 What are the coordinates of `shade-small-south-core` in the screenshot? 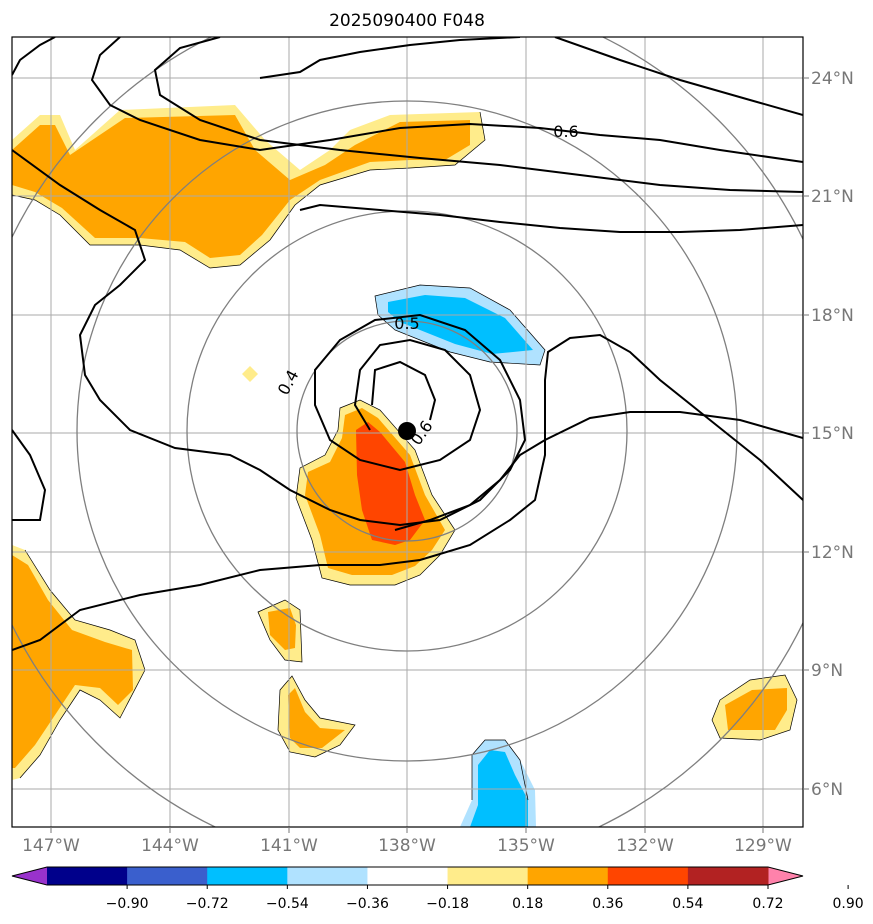 It's located at (282, 629).